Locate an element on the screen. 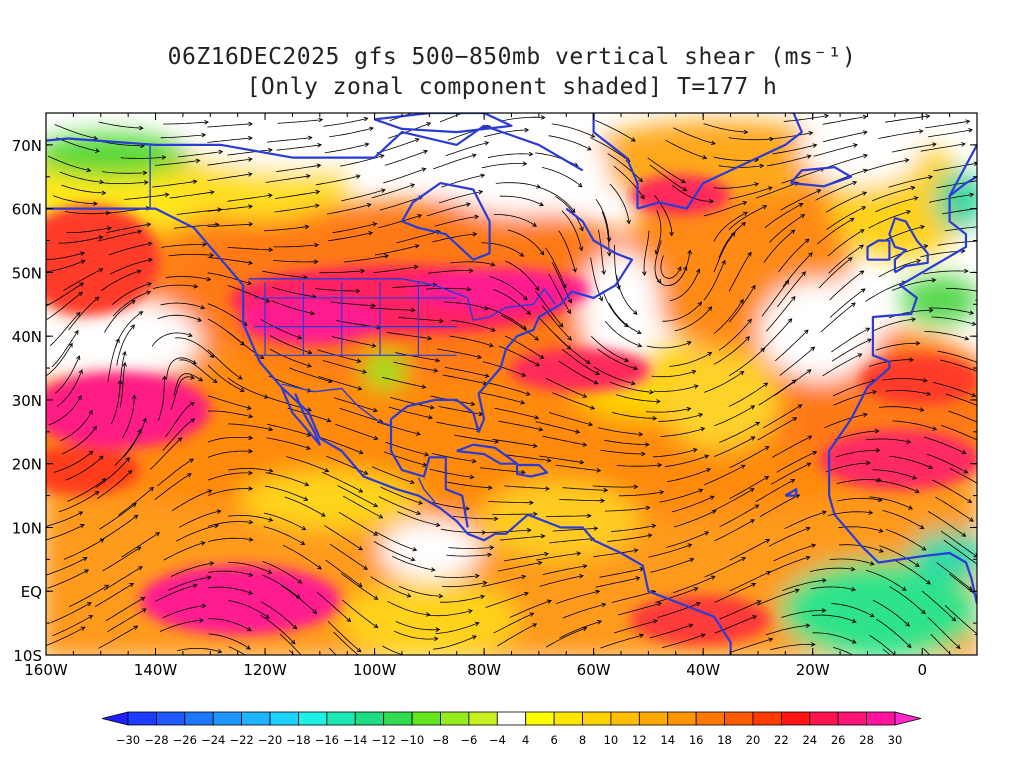  colorbar-label: −16 is located at coordinates (327, 740).